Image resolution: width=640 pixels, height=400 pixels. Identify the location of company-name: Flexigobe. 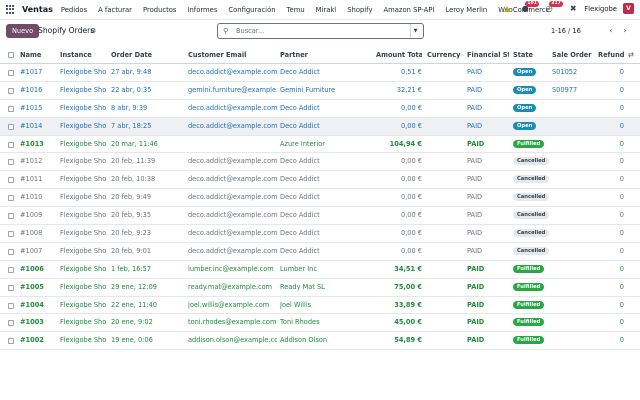
(600, 8).